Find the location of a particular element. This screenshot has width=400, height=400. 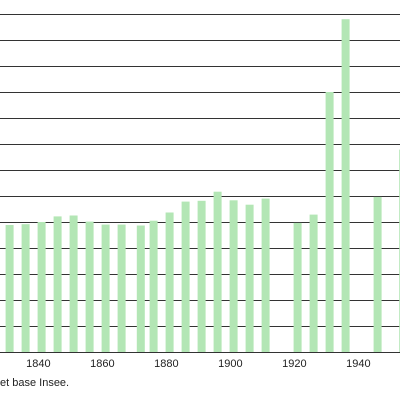

x-tick-label-1840: 1840 is located at coordinates (38, 364).